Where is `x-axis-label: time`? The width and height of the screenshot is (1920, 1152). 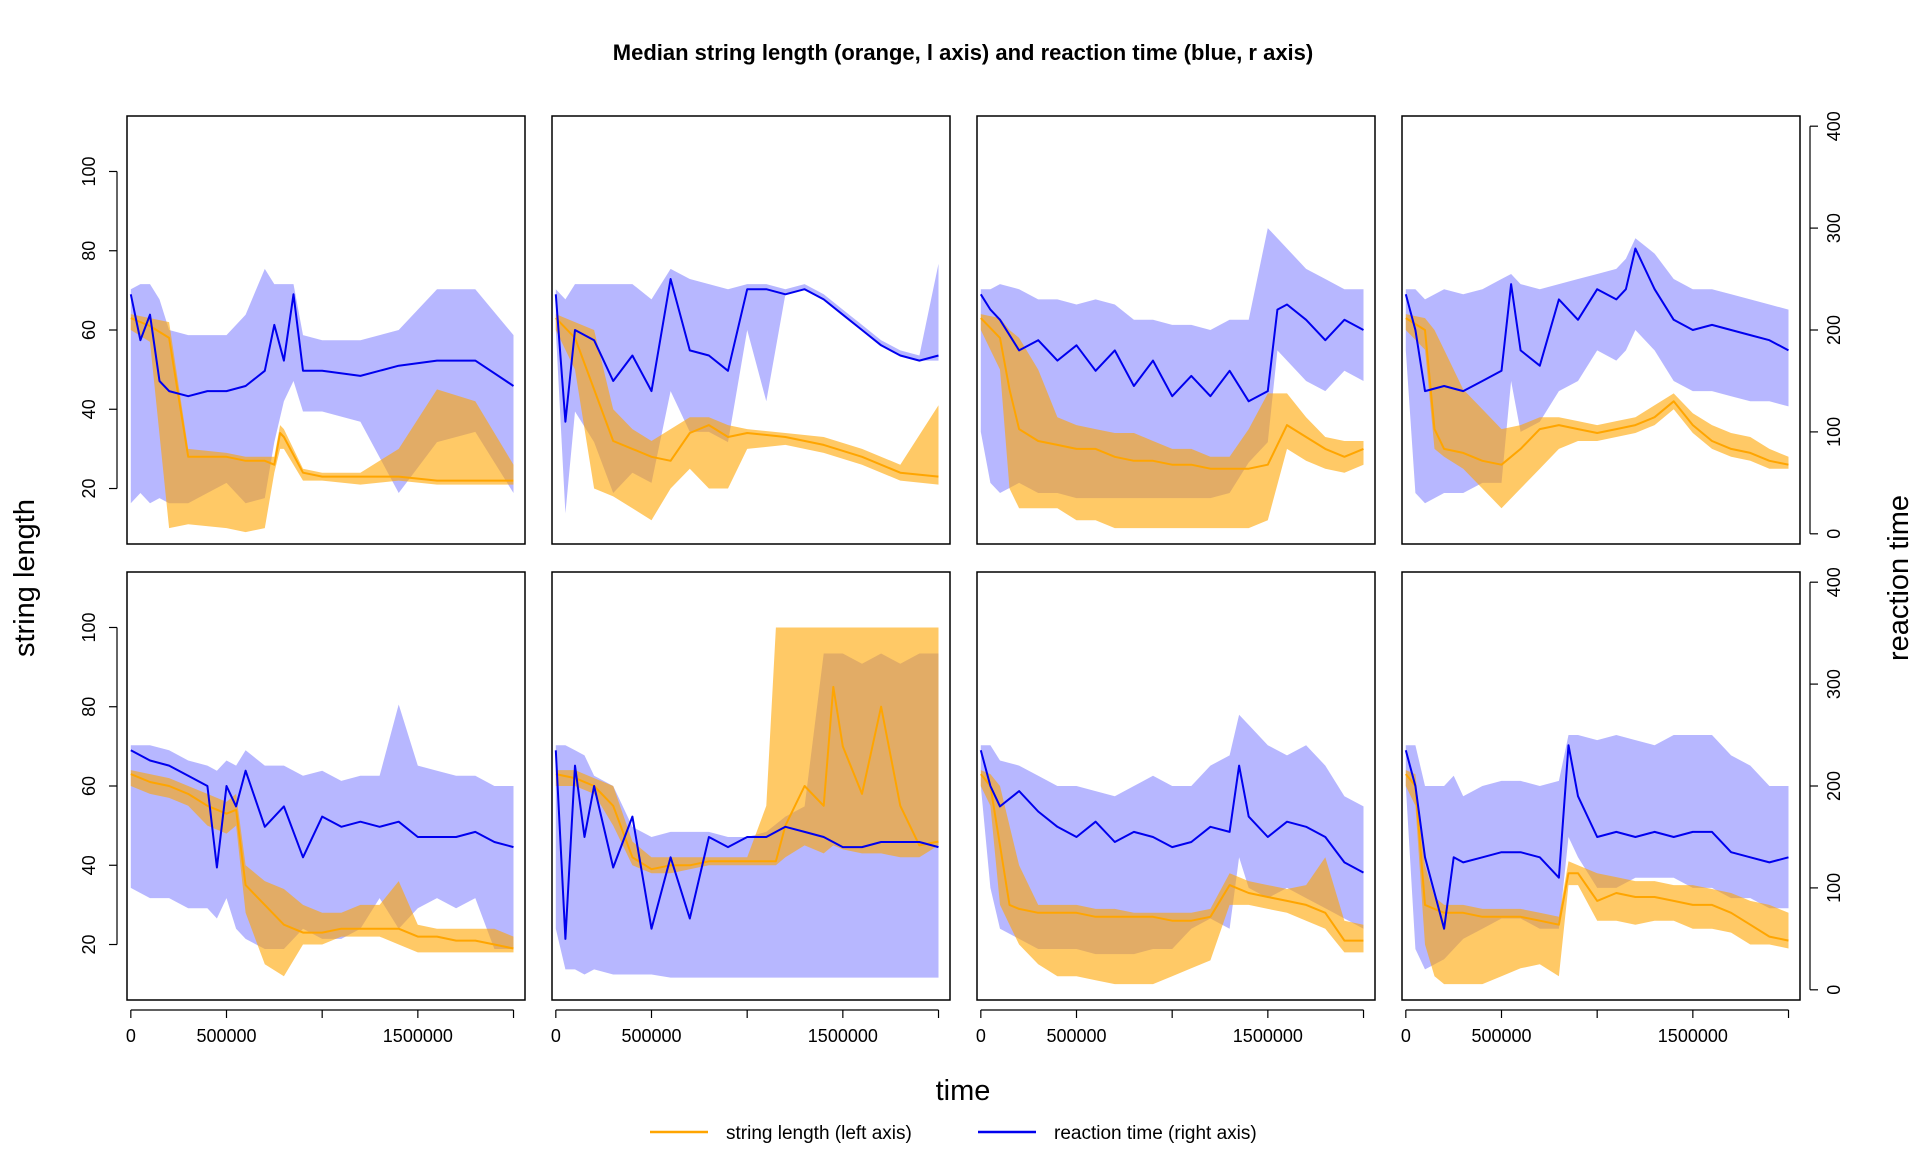 x-axis-label: time is located at coordinates (963, 1091).